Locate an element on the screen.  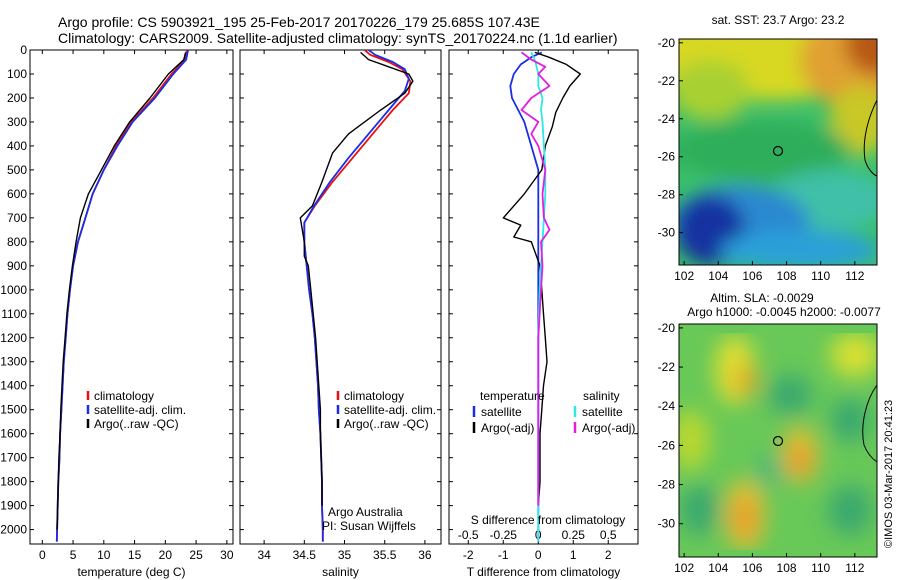
x-tick-label: 5 is located at coordinates (73, 555).